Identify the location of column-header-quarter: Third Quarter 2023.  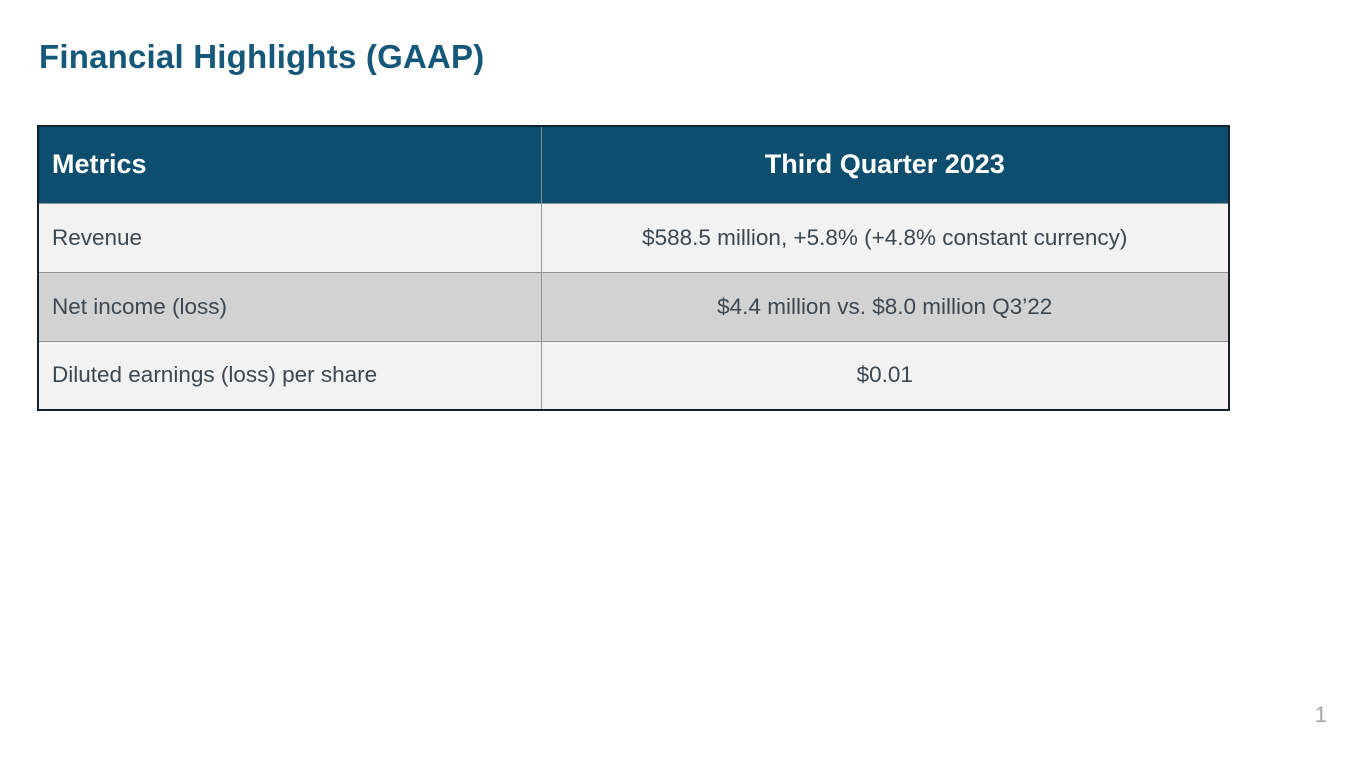
(885, 164).